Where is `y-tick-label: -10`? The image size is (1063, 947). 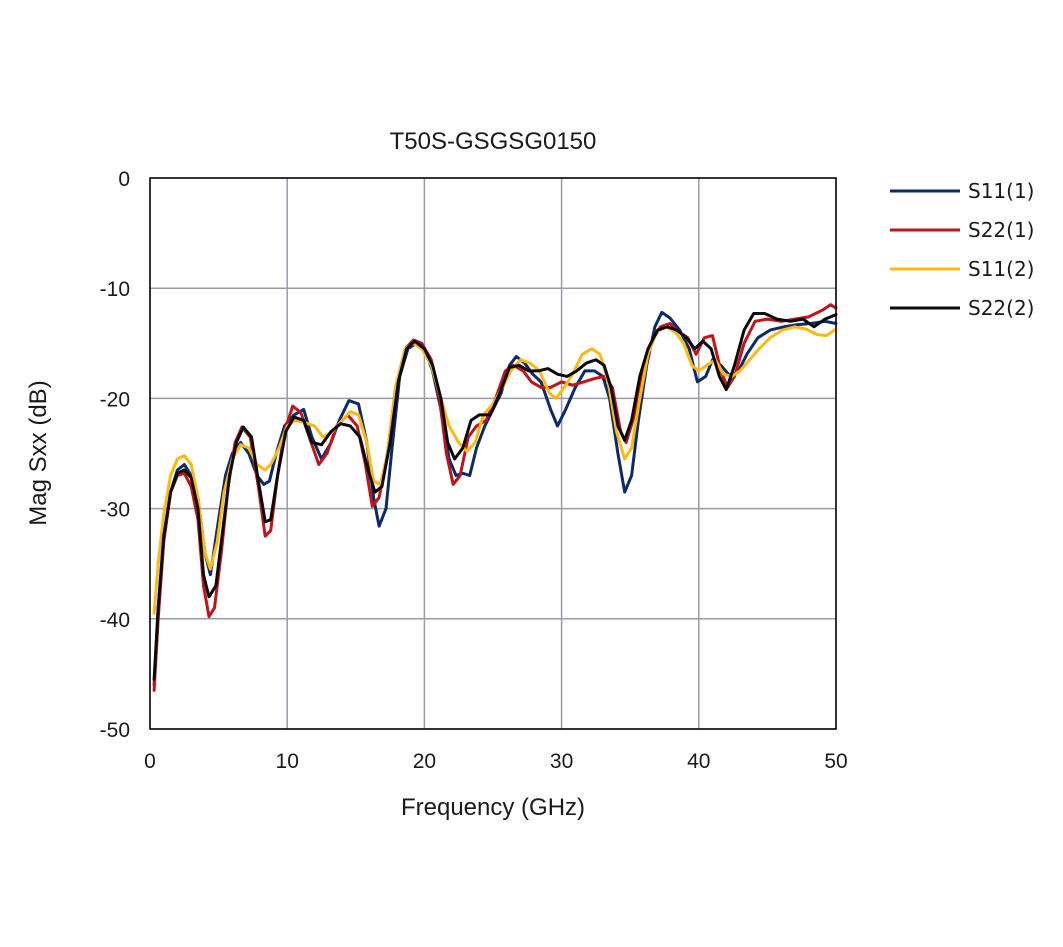 y-tick-label: -10 is located at coordinates (115, 289).